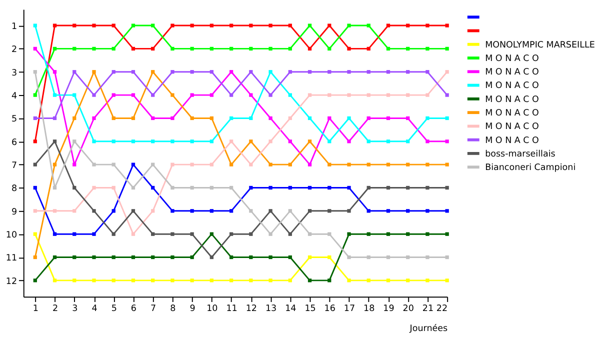  I want to click on x-tick-label: 11, so click(232, 309).